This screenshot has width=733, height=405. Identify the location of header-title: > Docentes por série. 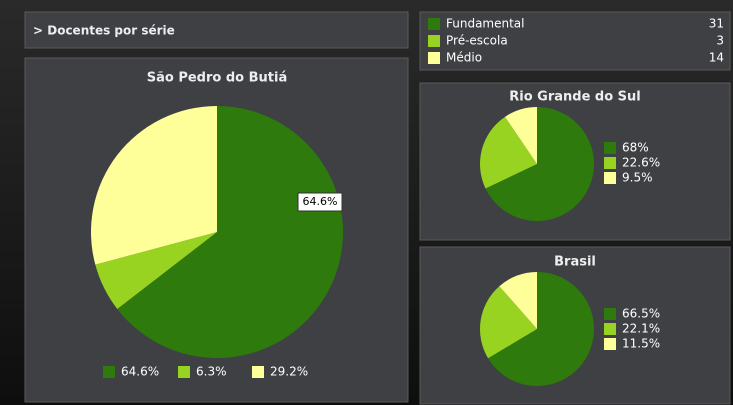
(104, 31).